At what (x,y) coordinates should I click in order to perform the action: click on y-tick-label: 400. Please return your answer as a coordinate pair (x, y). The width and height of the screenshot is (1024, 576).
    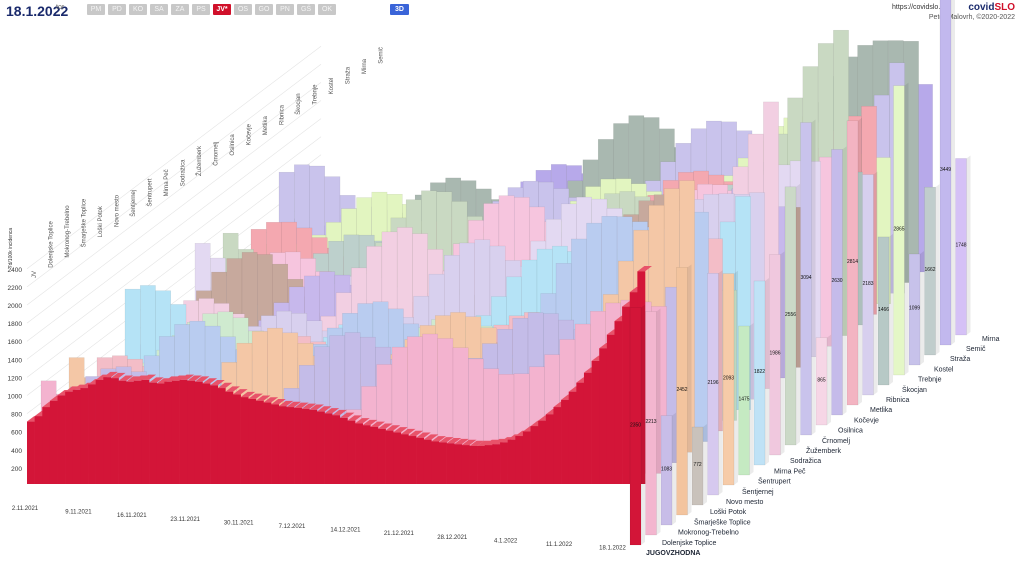
    Looking at the image, I should click on (16, 451).